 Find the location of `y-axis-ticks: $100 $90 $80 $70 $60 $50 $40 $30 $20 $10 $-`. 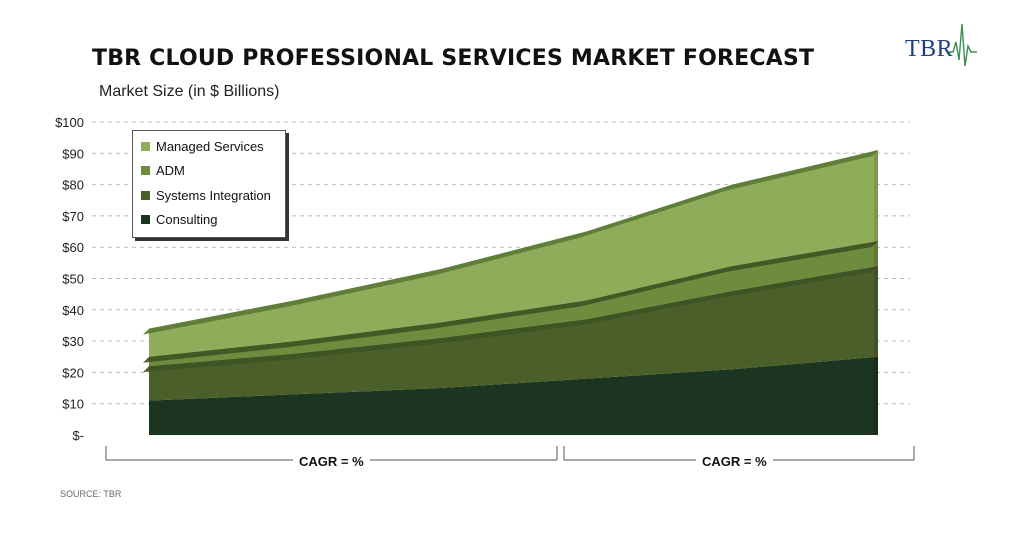

y-axis-ticks: $100 $90 $80 $70 $60 $50 $40 $30 $20 $10 $- is located at coordinates (69, 279).